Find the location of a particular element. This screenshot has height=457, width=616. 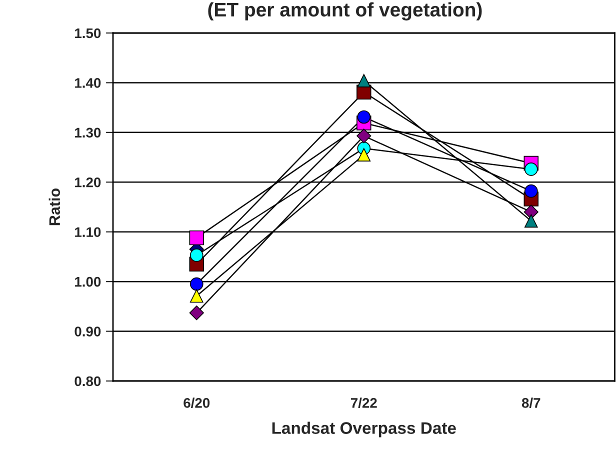

y-axis-title: Ratio is located at coordinates (54, 207).